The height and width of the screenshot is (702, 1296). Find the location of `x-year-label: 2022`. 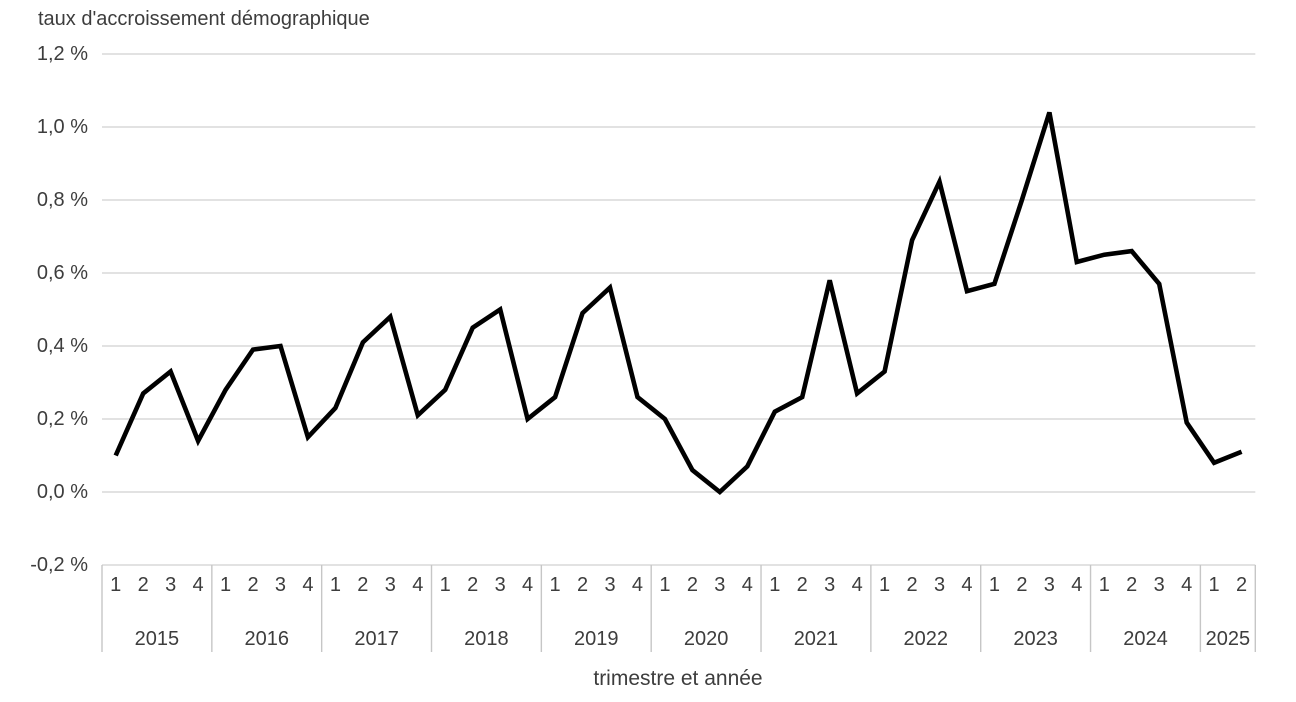

x-year-label: 2022 is located at coordinates (926, 639).